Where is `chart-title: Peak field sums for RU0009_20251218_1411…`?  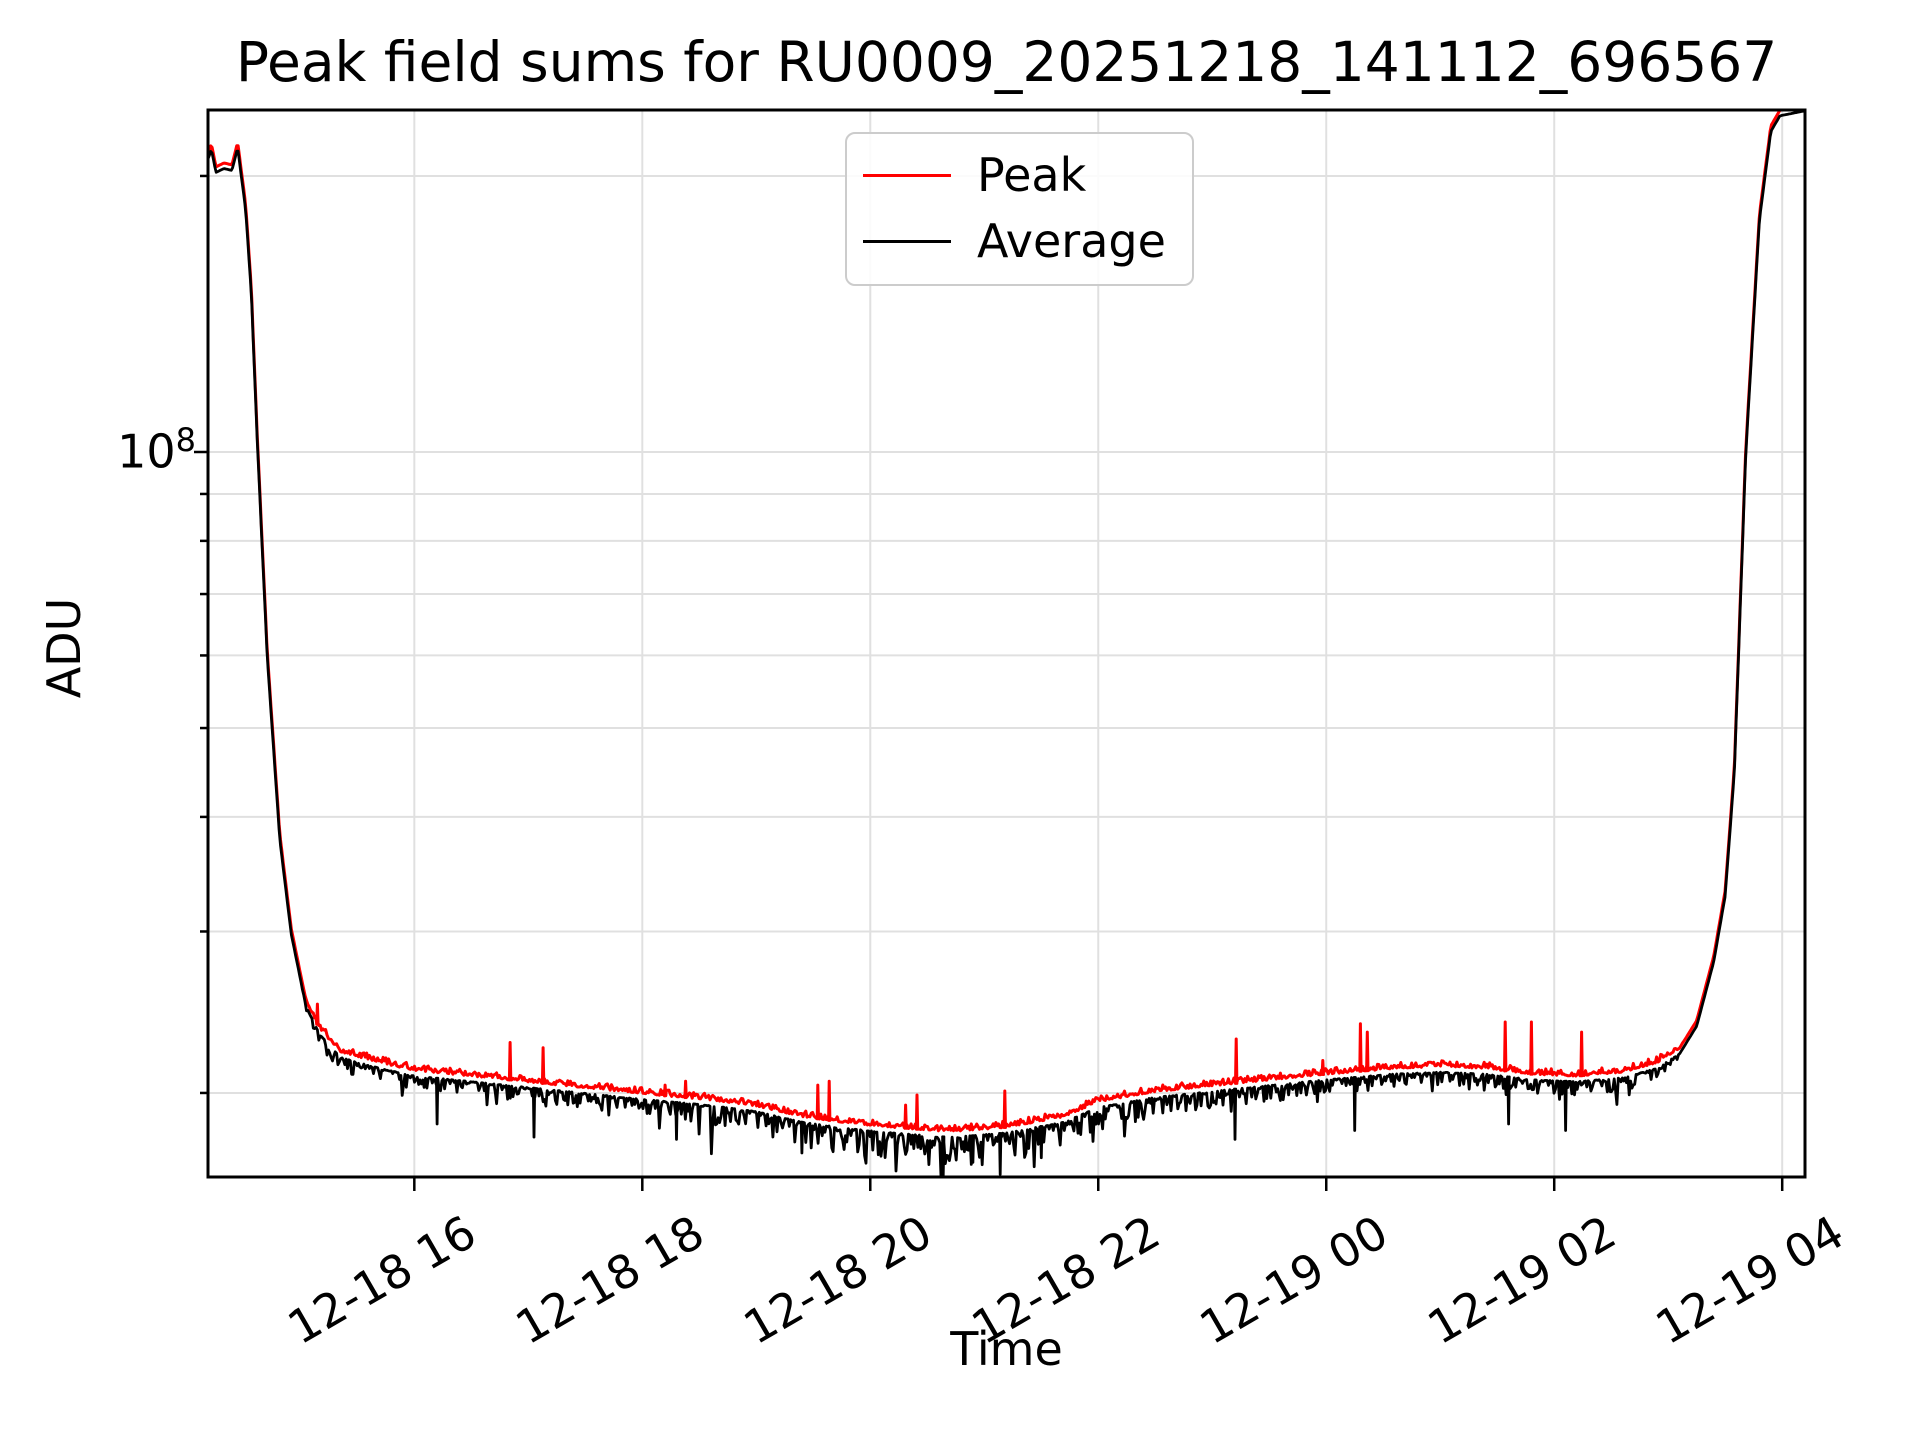 chart-title: Peak field sums for RU0009_20251218_1411… is located at coordinates (1006, 62).